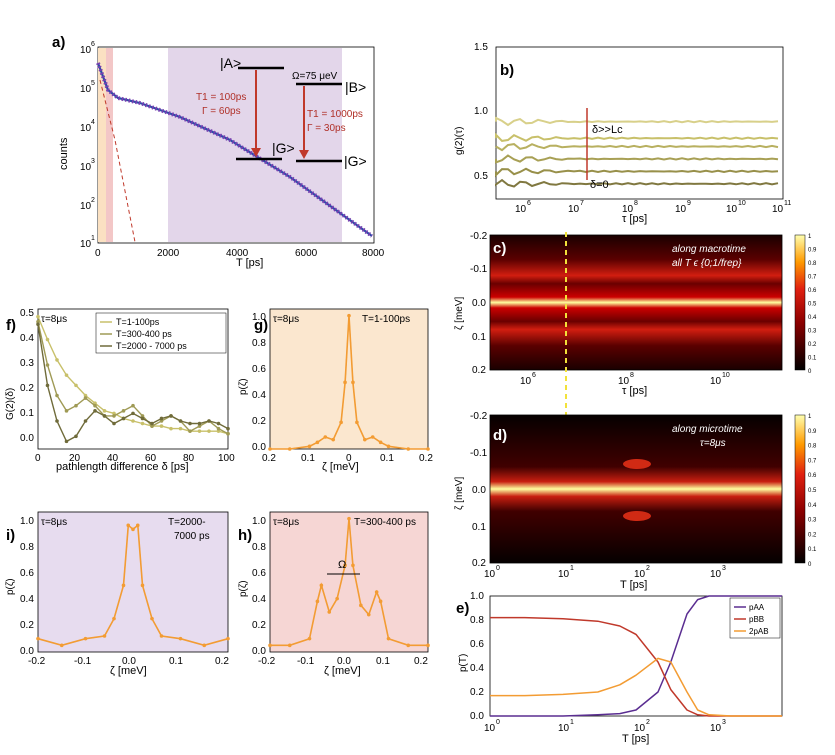 The height and width of the screenshot is (755, 835). What do you see at coordinates (10, 535) in the screenshot?
I see `panel-i-label: i)` at bounding box center [10, 535].